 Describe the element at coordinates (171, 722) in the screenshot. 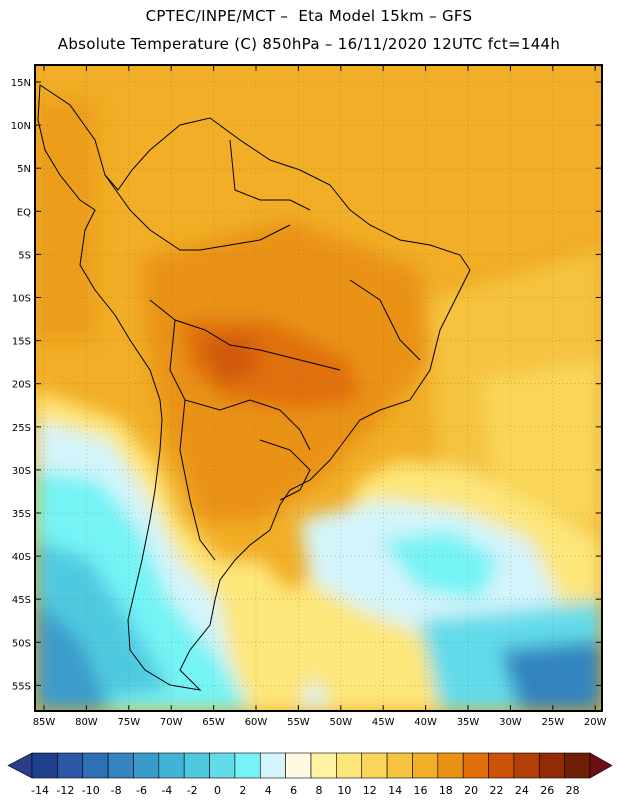

I see `lon-label: 70W` at that location.